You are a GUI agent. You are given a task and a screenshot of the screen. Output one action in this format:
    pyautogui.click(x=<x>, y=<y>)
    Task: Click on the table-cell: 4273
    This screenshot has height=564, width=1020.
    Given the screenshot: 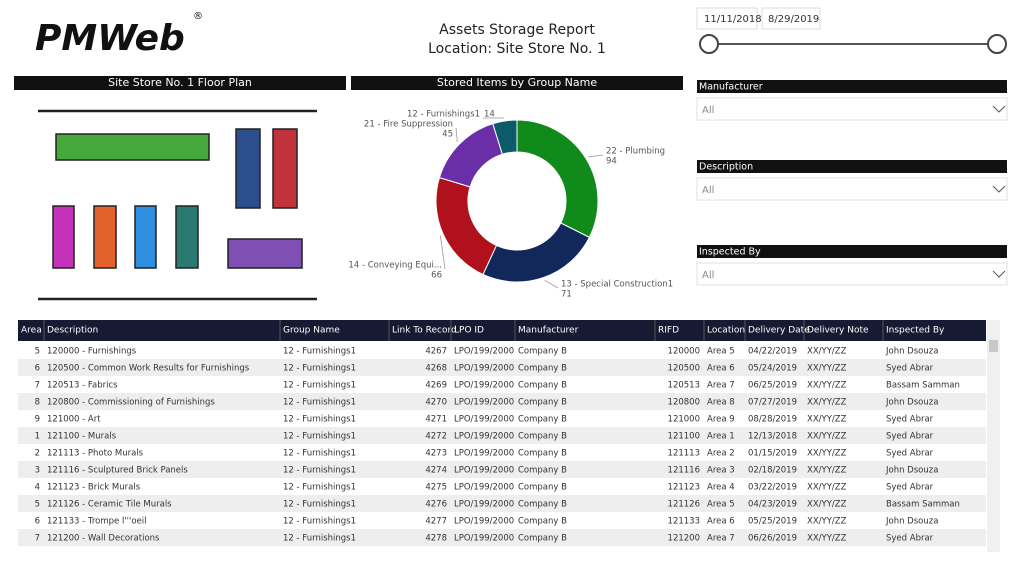 What is the action you would take?
    pyautogui.click(x=436, y=454)
    